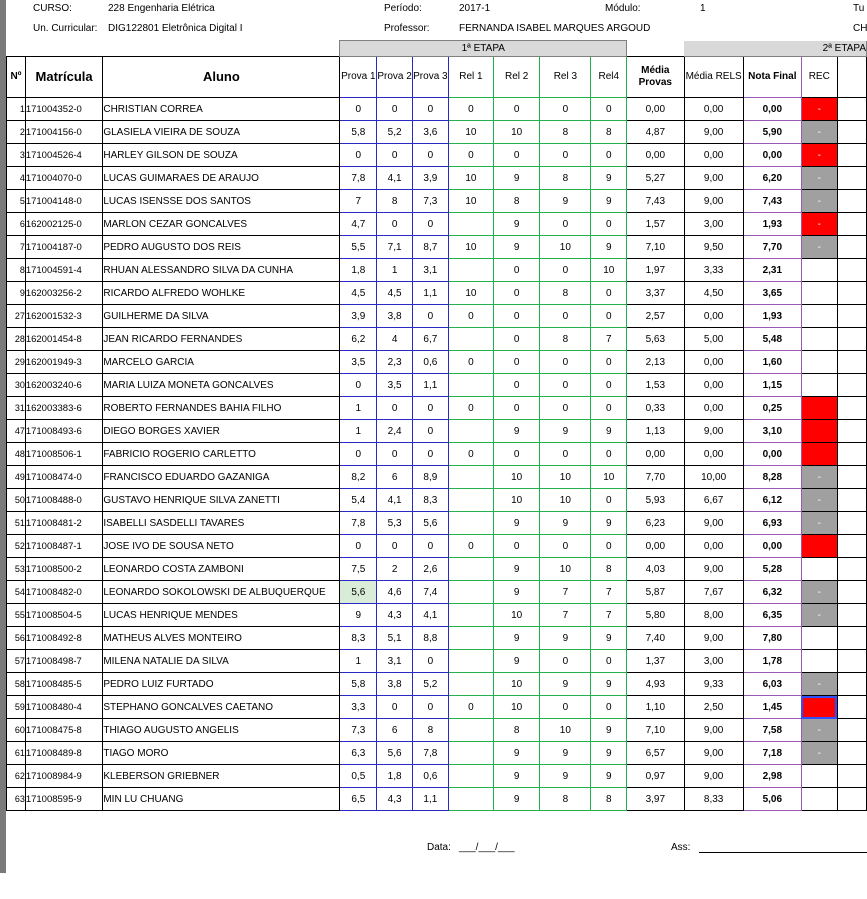 The image size is (867, 899). I want to click on row-media-rels: 7,67, so click(713, 592).